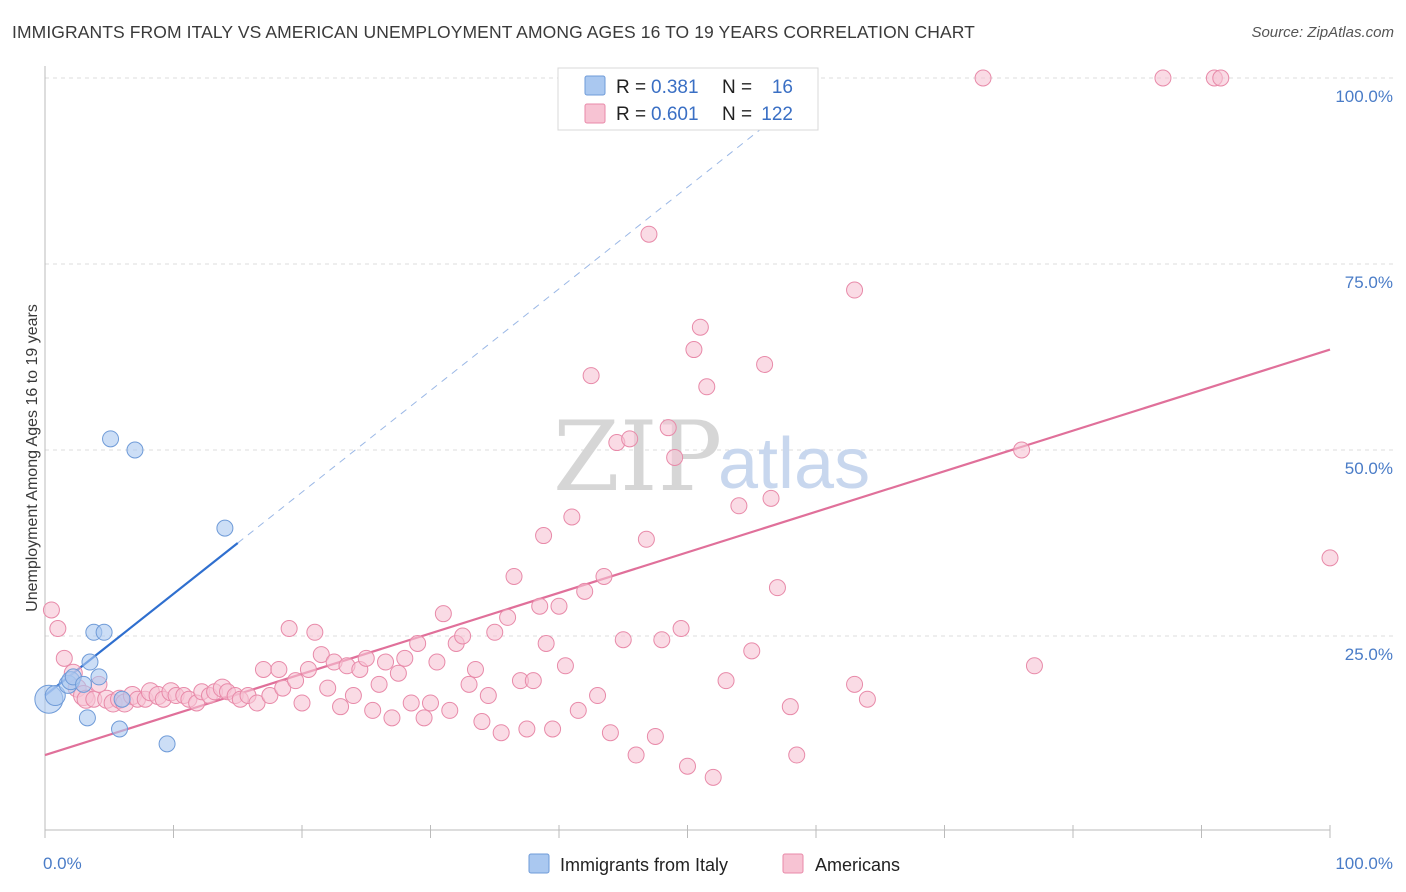  I want to click on legend-n-value-americans: 122, so click(777, 114).